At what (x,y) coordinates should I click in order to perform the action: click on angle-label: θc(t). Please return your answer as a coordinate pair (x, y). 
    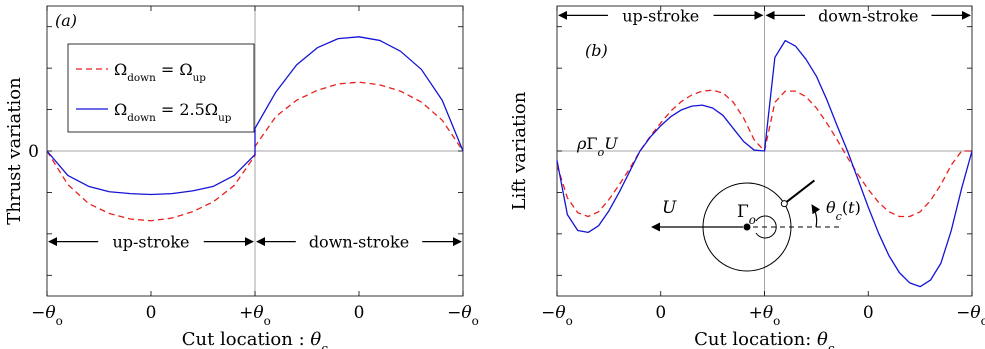
    Looking at the image, I should click on (843, 210).